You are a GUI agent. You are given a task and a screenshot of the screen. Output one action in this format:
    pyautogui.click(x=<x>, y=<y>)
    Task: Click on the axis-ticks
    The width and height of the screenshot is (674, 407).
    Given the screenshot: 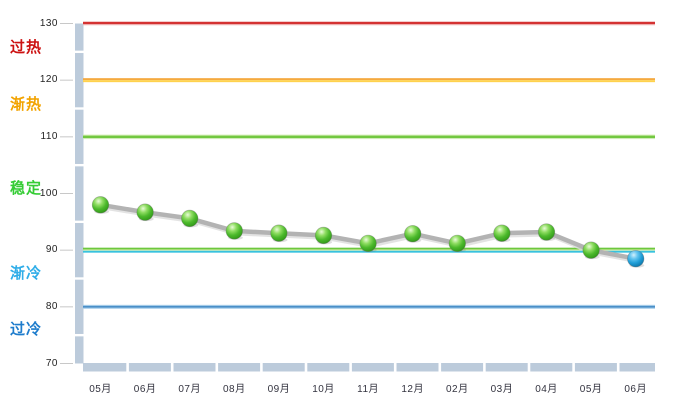 What is the action you would take?
    pyautogui.click(x=66, y=193)
    